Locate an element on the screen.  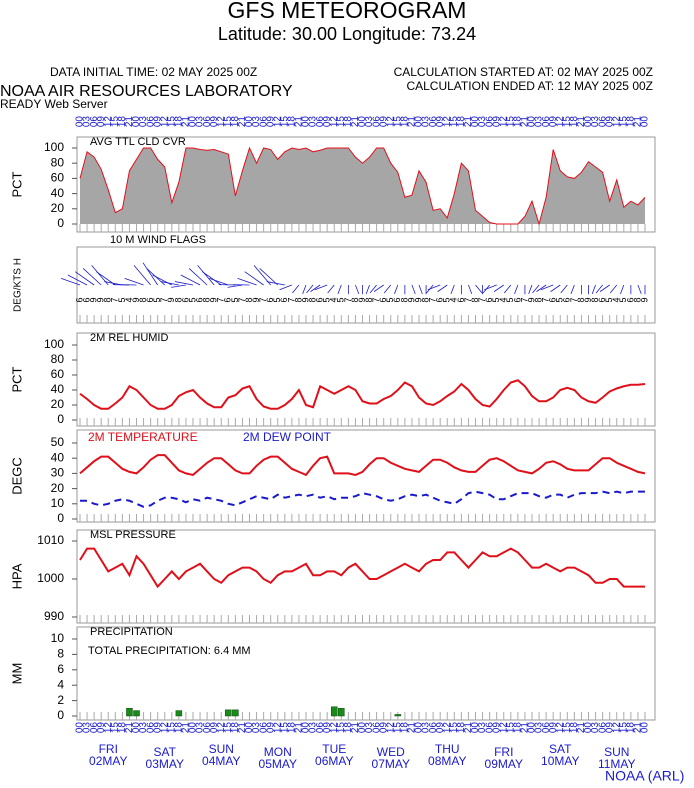
day-label: SAT is located at coordinates (560, 749).